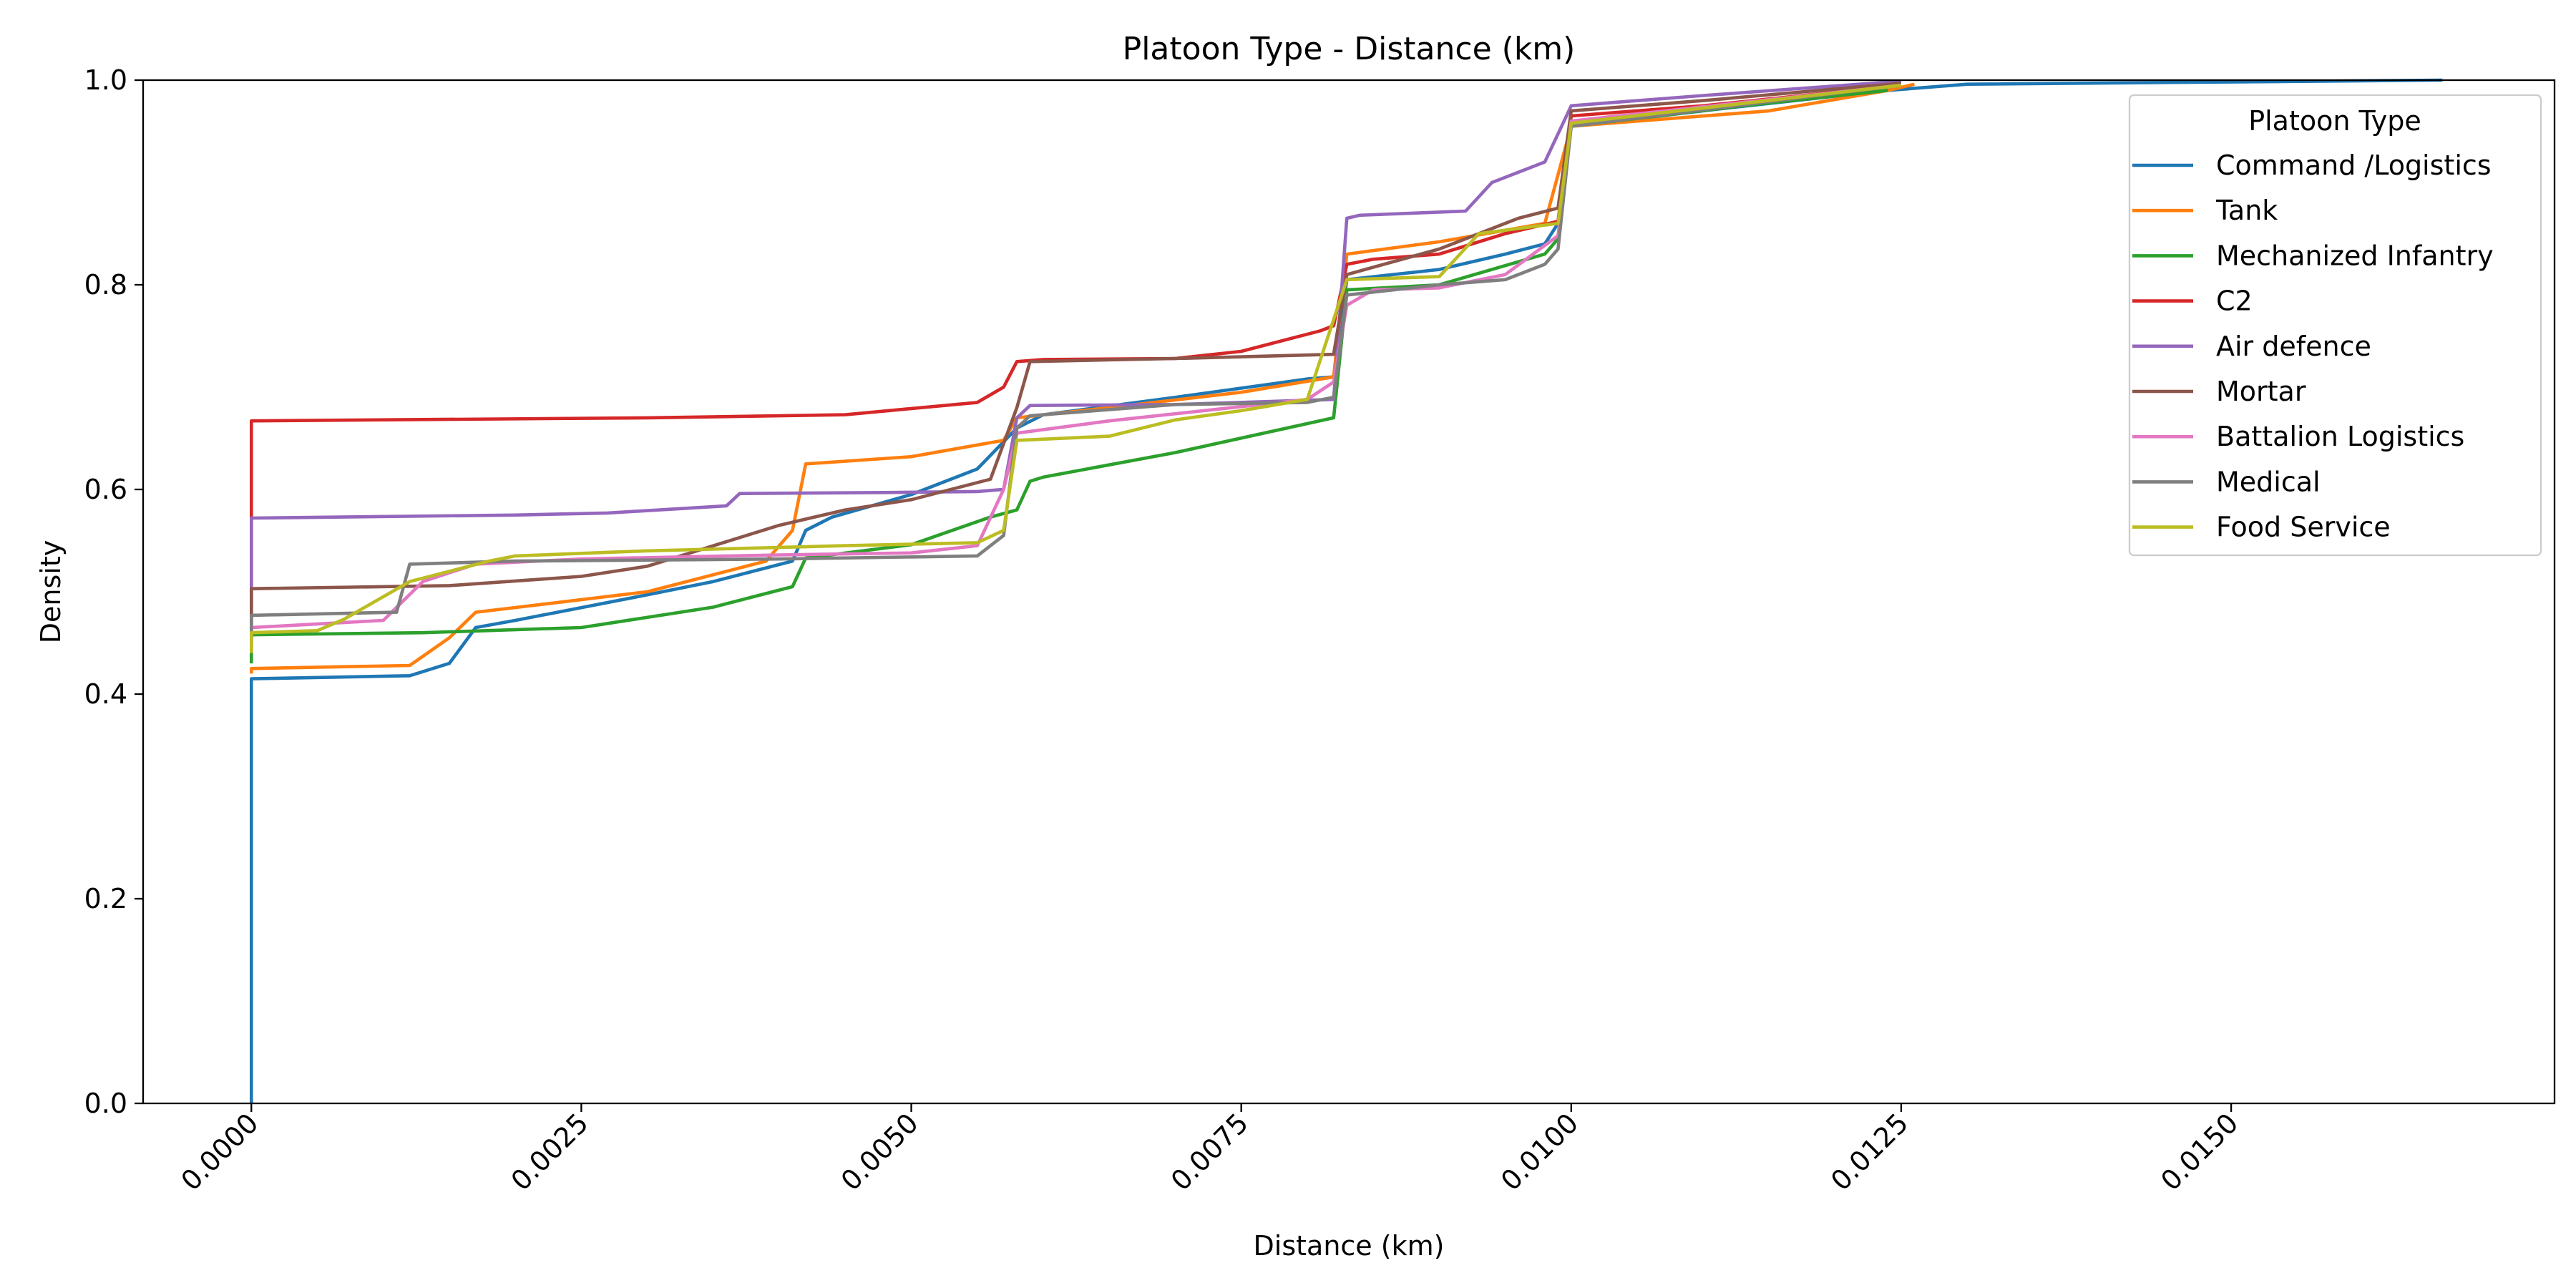 This screenshot has height=1288, width=2576. What do you see at coordinates (2293, 346) in the screenshot?
I see `legend-label: Air defence` at bounding box center [2293, 346].